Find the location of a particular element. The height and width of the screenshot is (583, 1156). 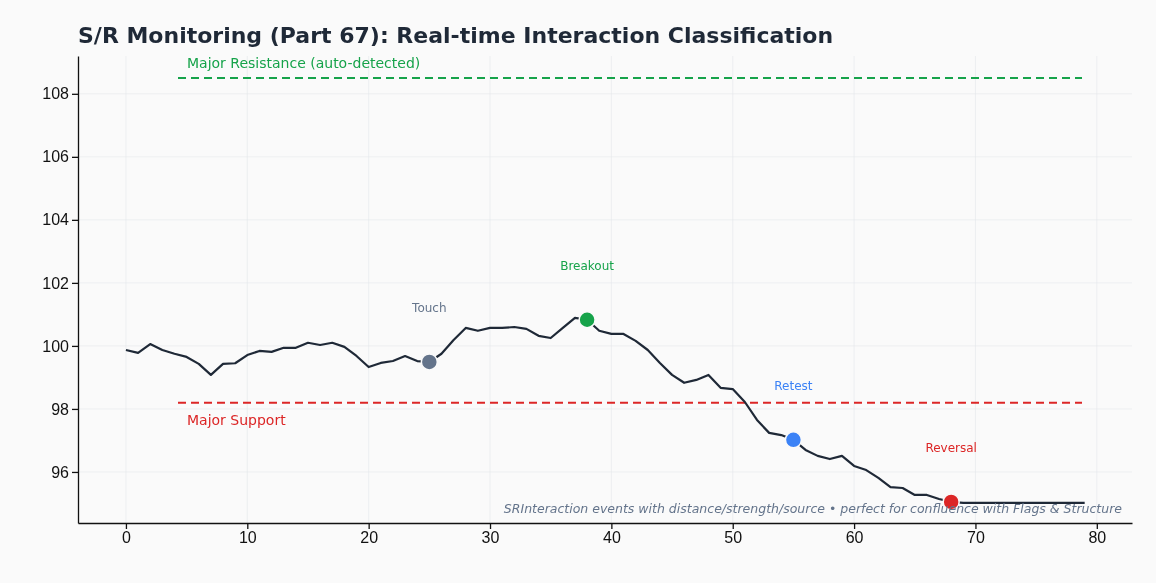

y-tick-label: 98 is located at coordinates (60, 409).